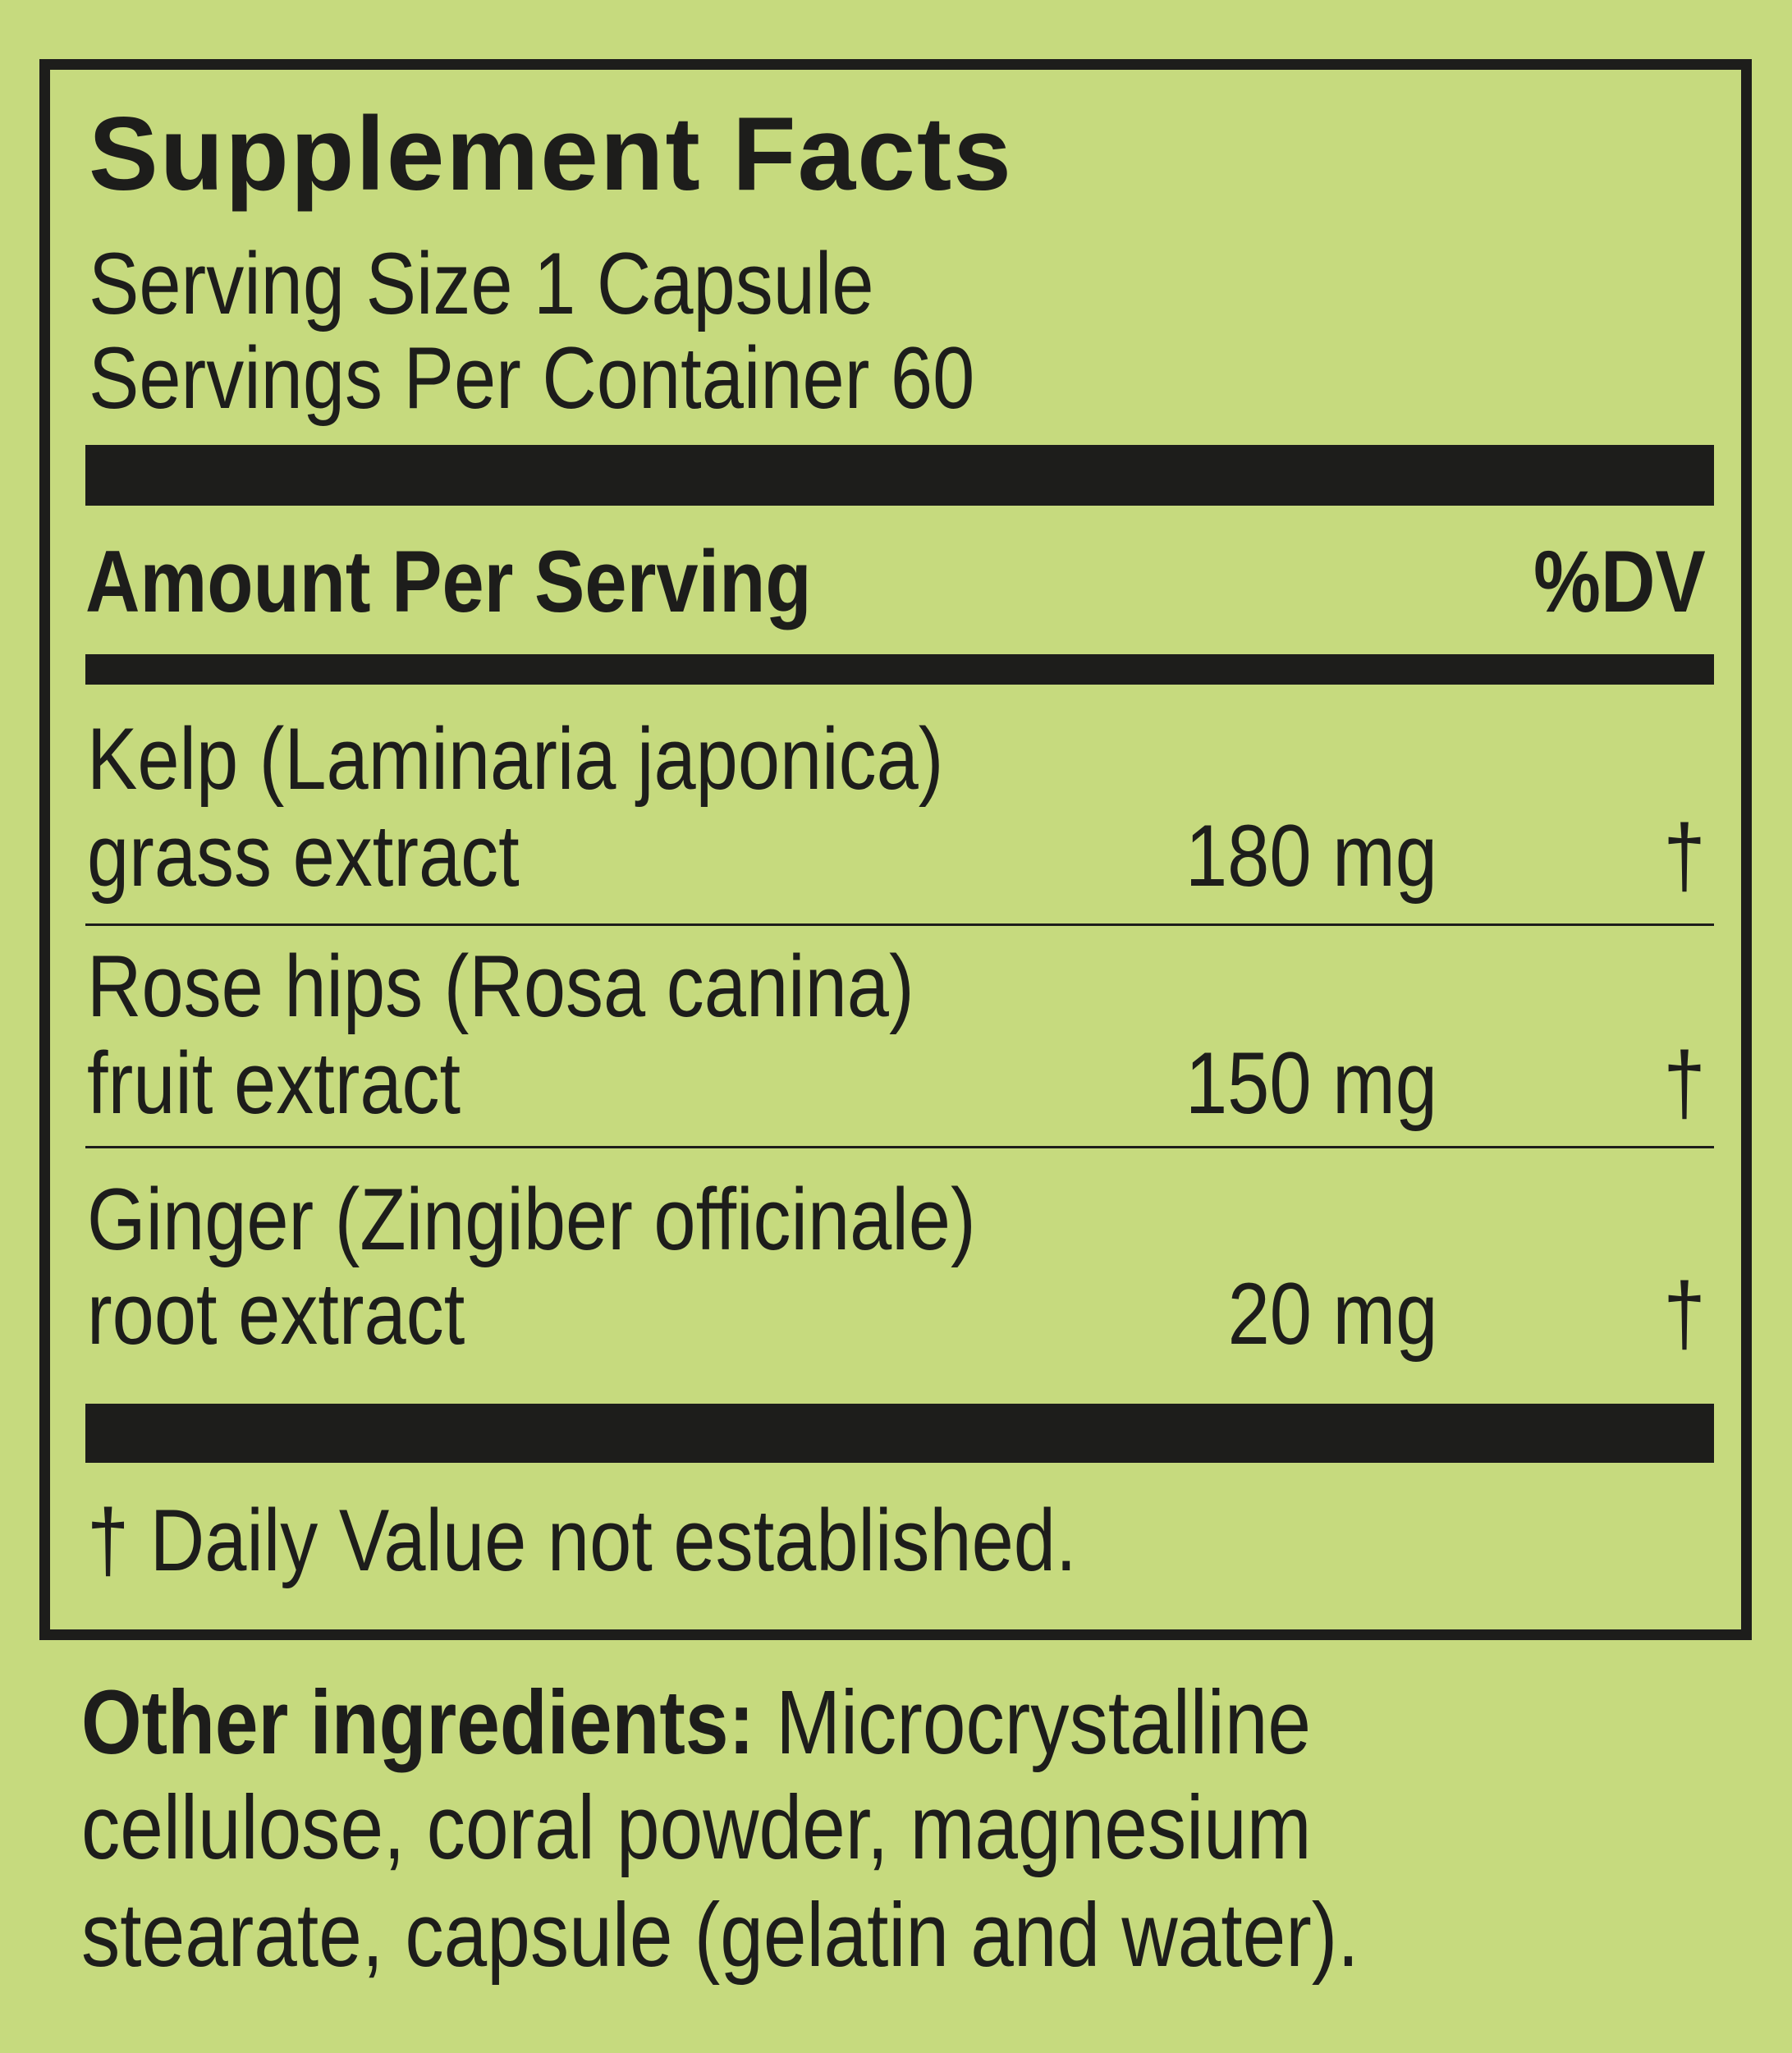 This screenshot has width=1792, height=2053. I want to click on panel-title: Supplement Facts, so click(551, 153).